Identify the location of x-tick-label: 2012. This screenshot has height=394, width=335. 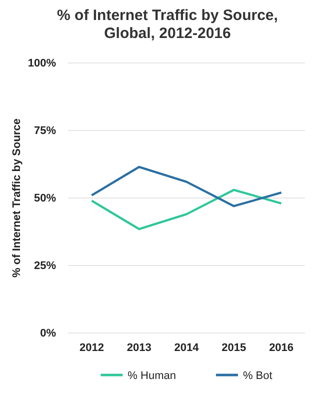
(91, 348).